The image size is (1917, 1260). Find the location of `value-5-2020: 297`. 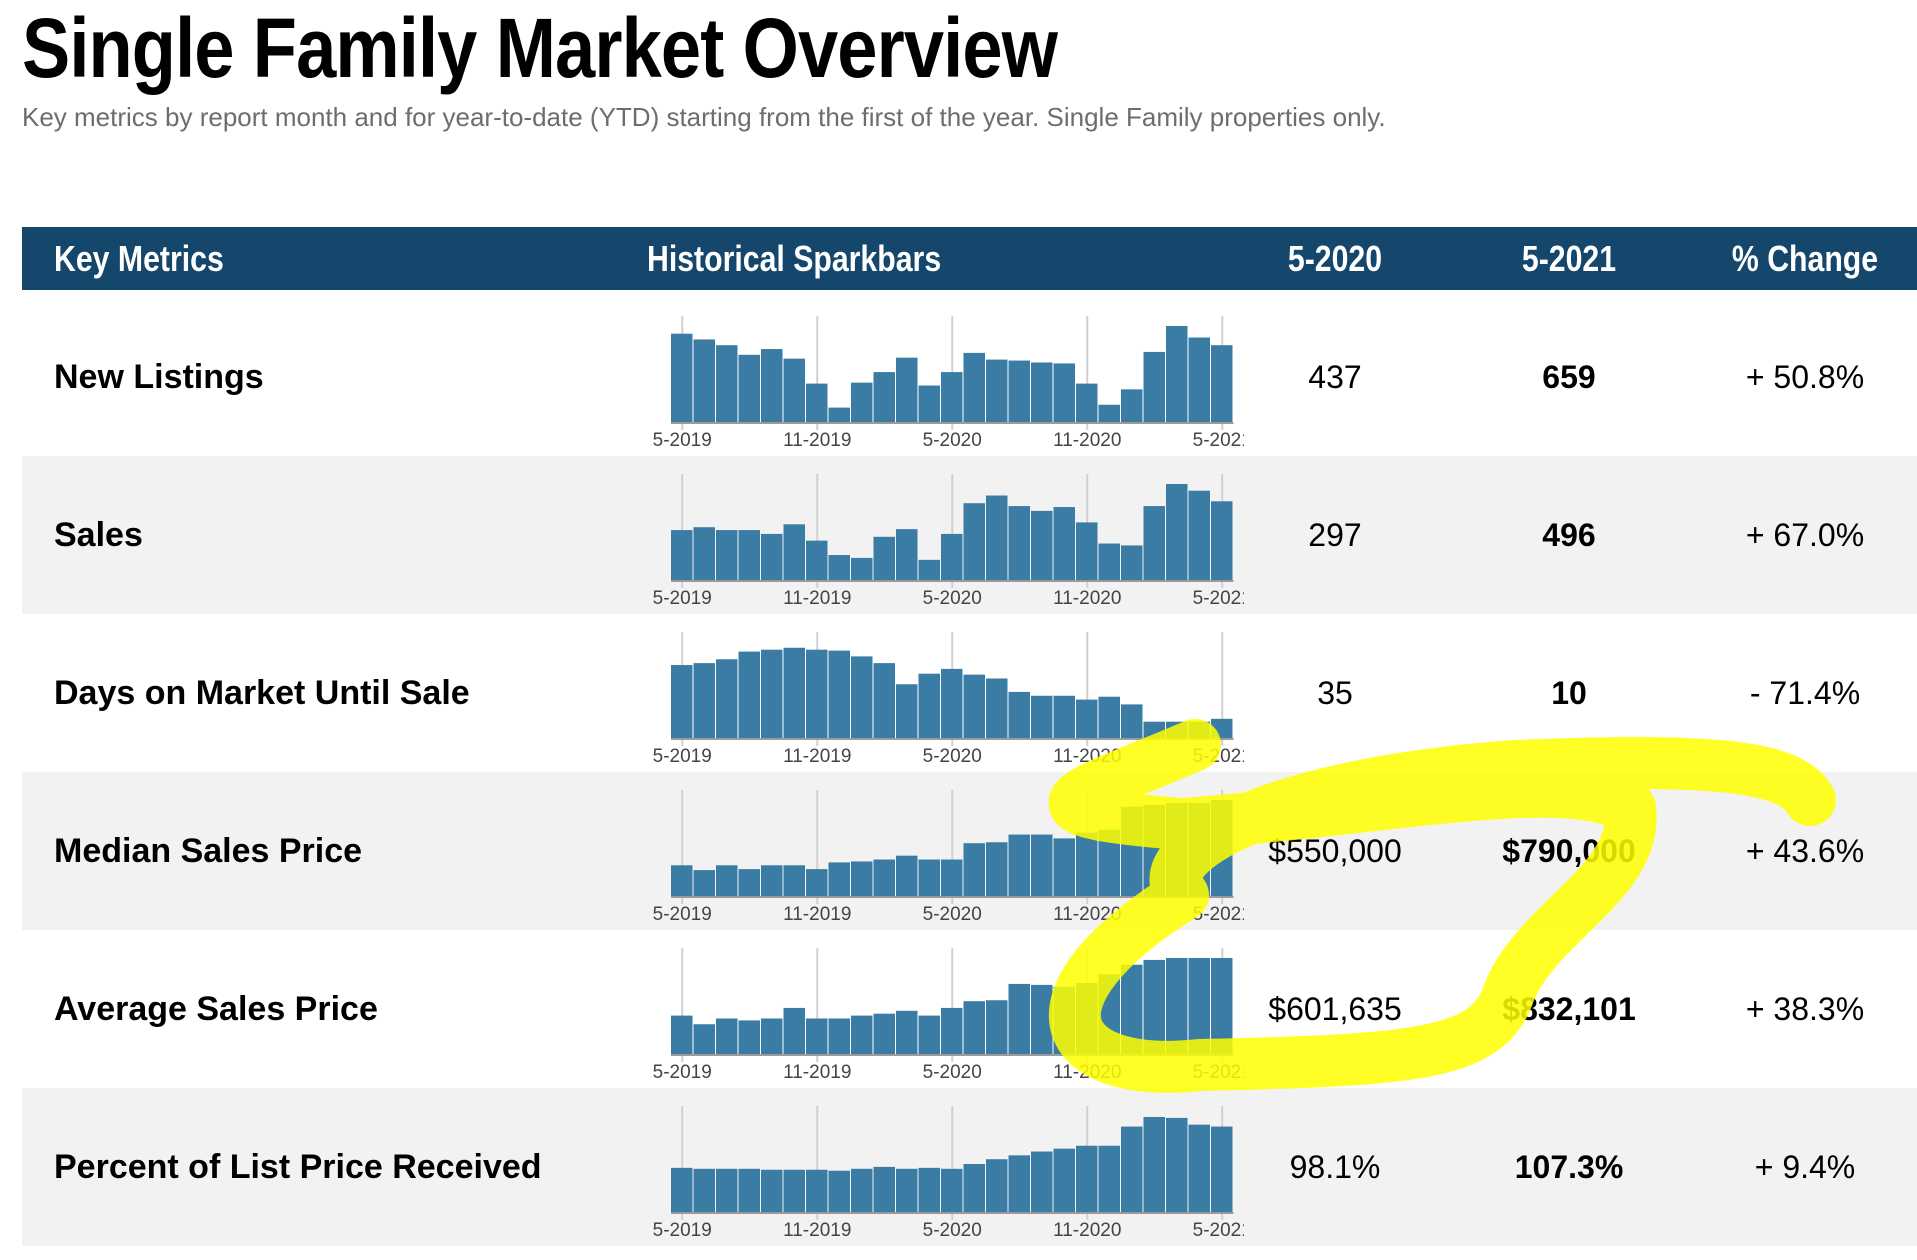

value-5-2020: 297 is located at coordinates (1335, 535).